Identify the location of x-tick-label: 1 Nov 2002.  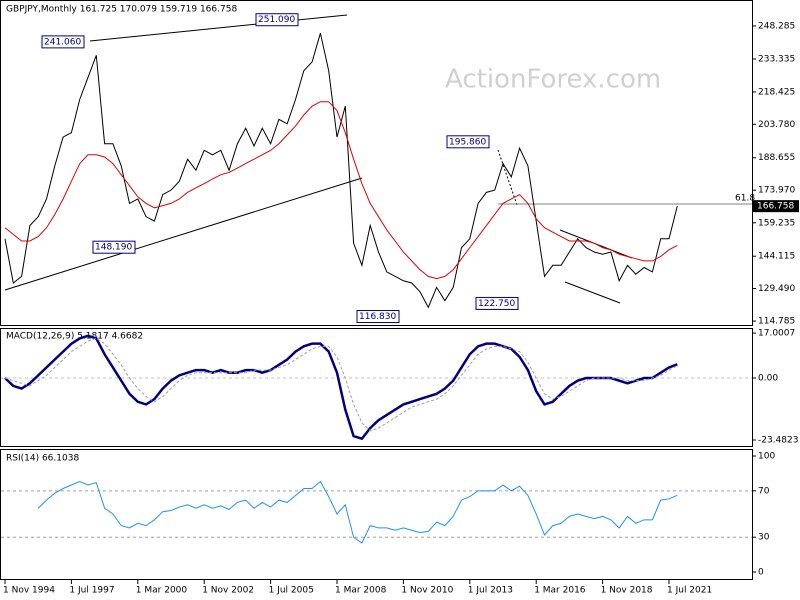
(228, 591).